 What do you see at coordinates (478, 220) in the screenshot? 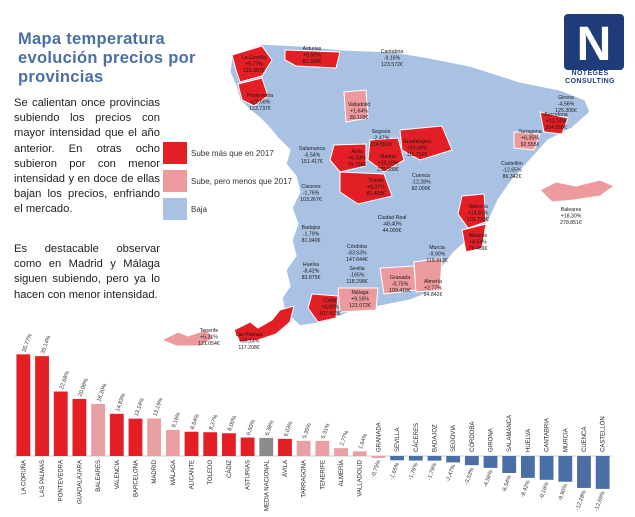
I see `map-label-price: 101.733€` at bounding box center [478, 220].